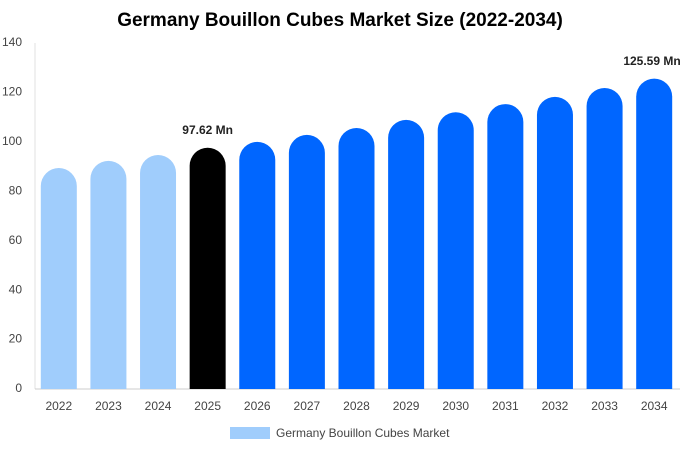 Image resolution: width=680 pixels, height=450 pixels. What do you see at coordinates (12, 141) in the screenshot?
I see `y-tick-label: 100` at bounding box center [12, 141].